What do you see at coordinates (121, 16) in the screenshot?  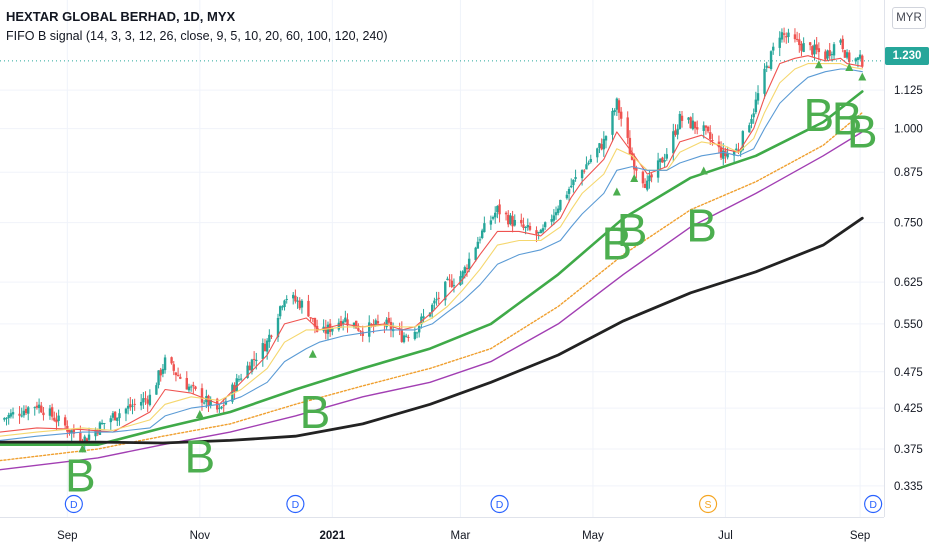 I see `chart-title: HEXTAR GLOBAL BERHAD, 1D, MYX` at bounding box center [121, 16].